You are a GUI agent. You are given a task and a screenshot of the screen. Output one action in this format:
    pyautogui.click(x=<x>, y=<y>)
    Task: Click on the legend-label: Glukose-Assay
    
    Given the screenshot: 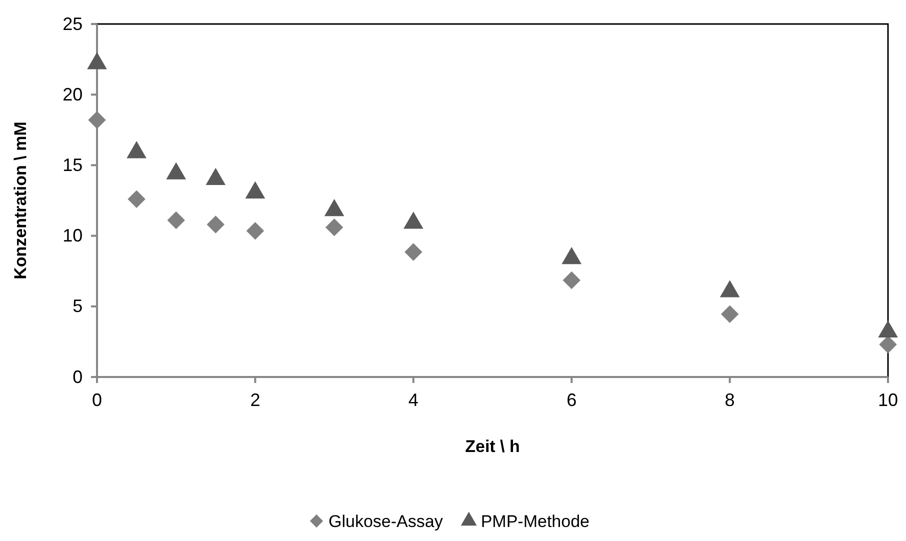 What is the action you would take?
    pyautogui.click(x=386, y=521)
    